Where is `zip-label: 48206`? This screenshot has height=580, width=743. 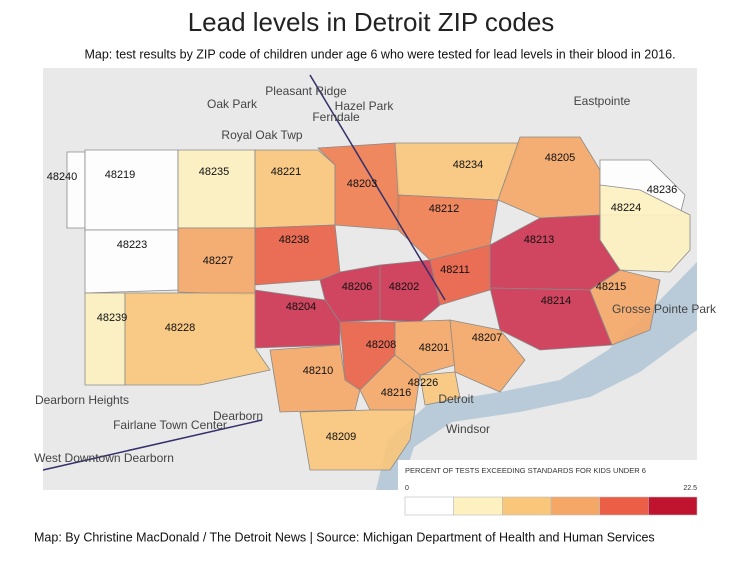
zip-label: 48206 is located at coordinates (357, 287).